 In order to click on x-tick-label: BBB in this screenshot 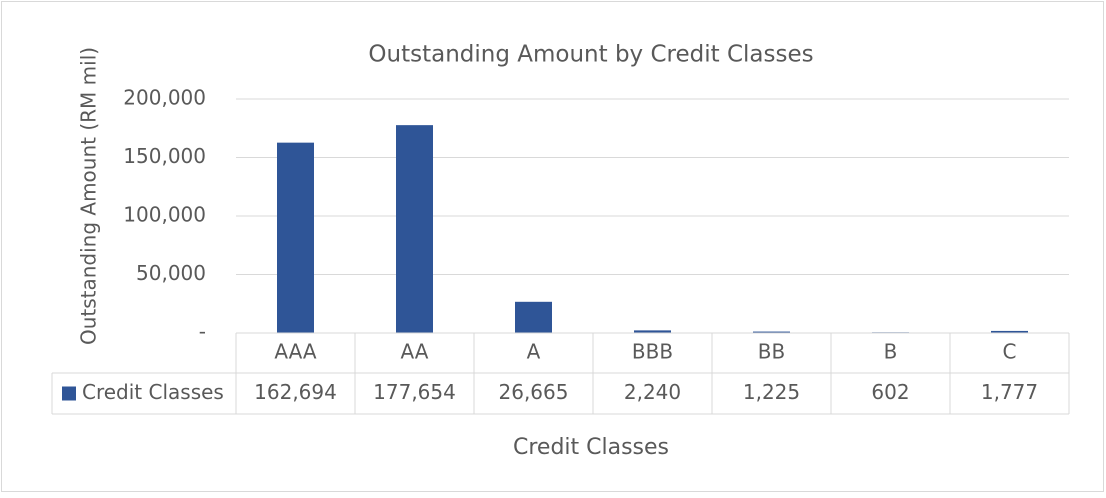, I will do `click(652, 352)`.